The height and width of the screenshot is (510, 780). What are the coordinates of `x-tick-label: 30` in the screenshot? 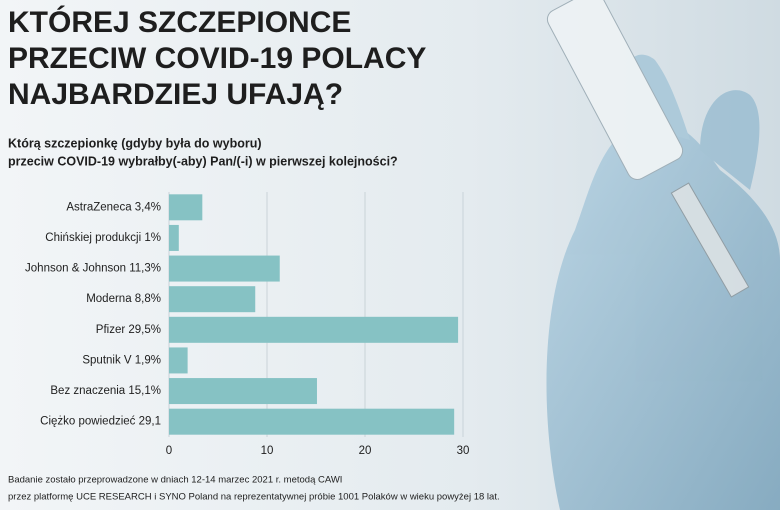 It's located at (463, 451).